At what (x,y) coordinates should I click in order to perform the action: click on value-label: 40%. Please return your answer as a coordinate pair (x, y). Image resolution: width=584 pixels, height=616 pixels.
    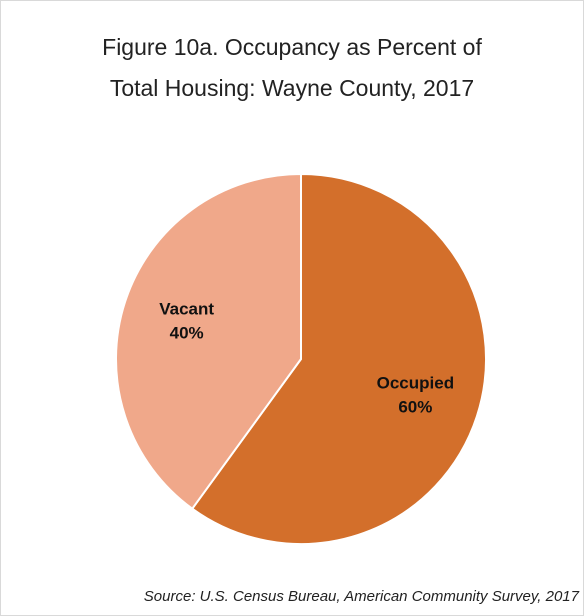
    Looking at the image, I should click on (187, 332).